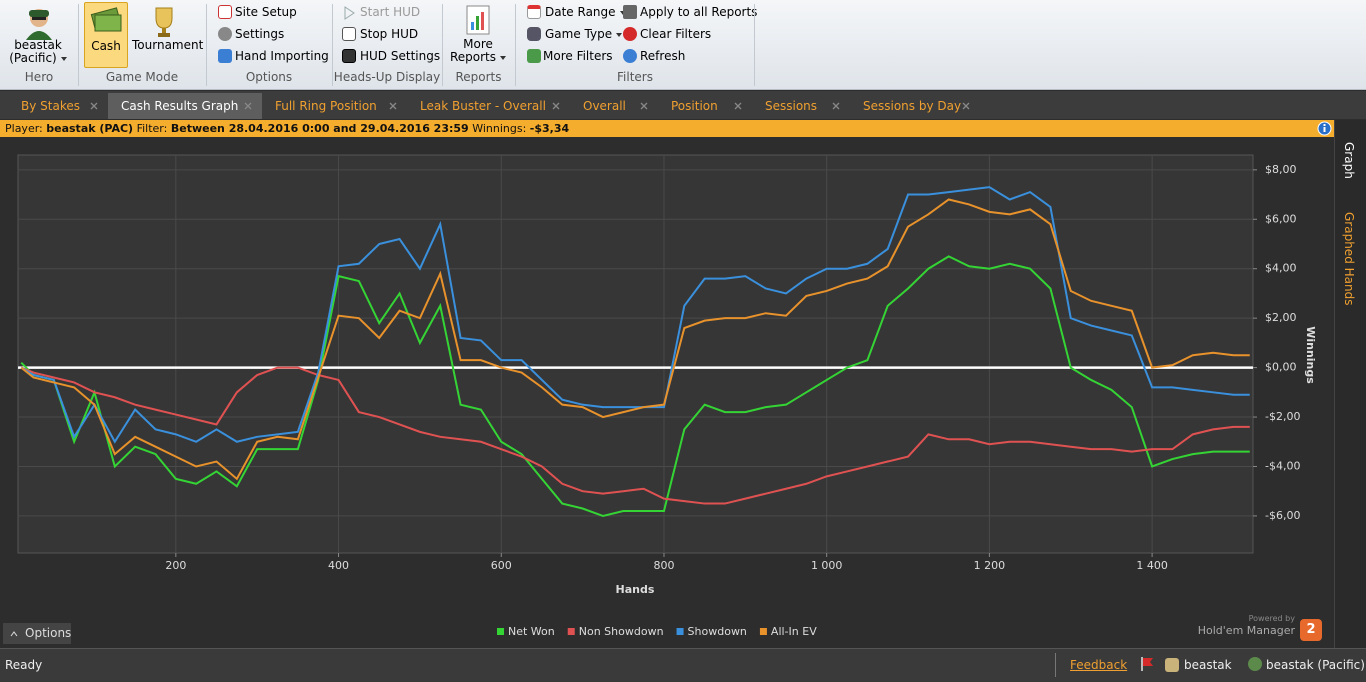  Describe the element at coordinates (473, 50) in the screenshot. I see `more-reports-label: More Reports` at that location.